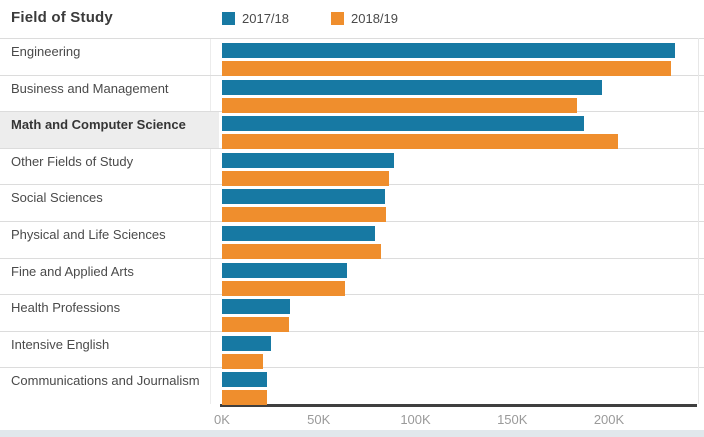 The image size is (704, 437). What do you see at coordinates (228, 18) in the screenshot?
I see `legend-swatch-2017-18-icon` at bounding box center [228, 18].